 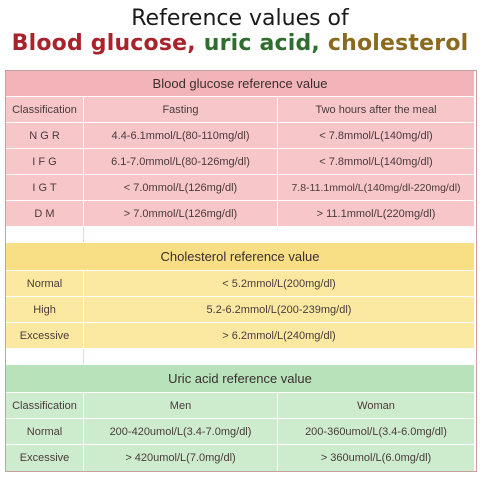 I want to click on glucose-heading-row: Blood glucose reference value, so click(x=241, y=84).